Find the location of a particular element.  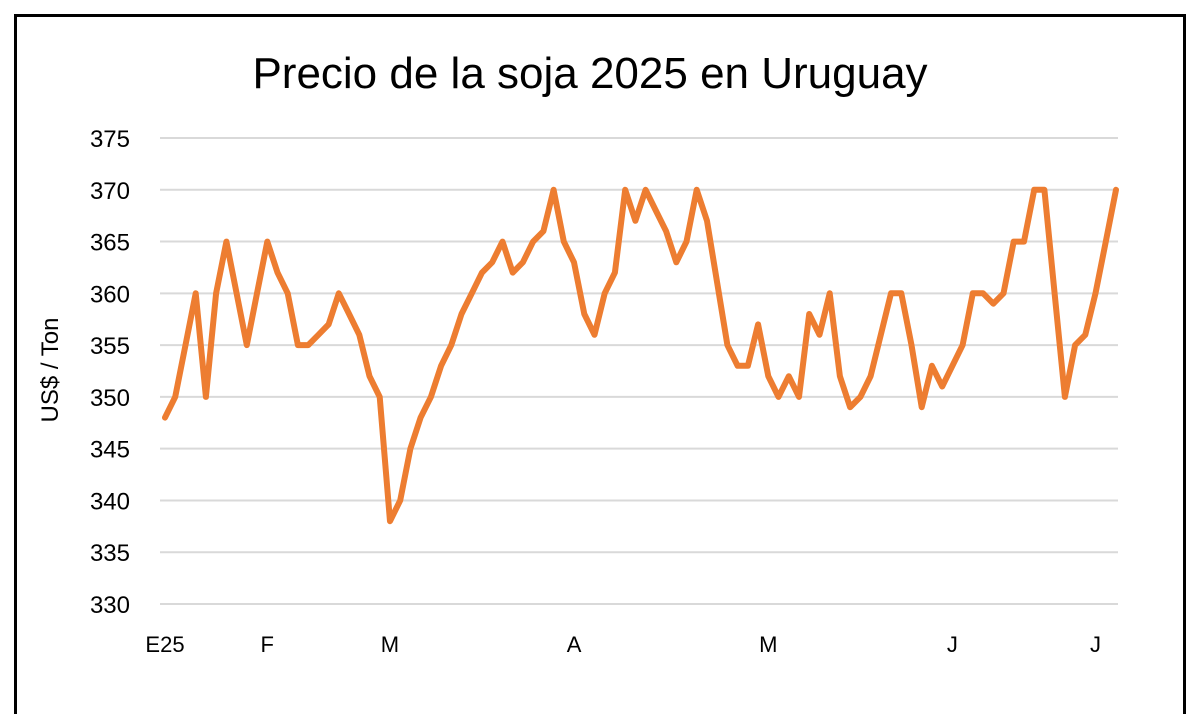

y-tick-label: 375 is located at coordinates (110, 139).